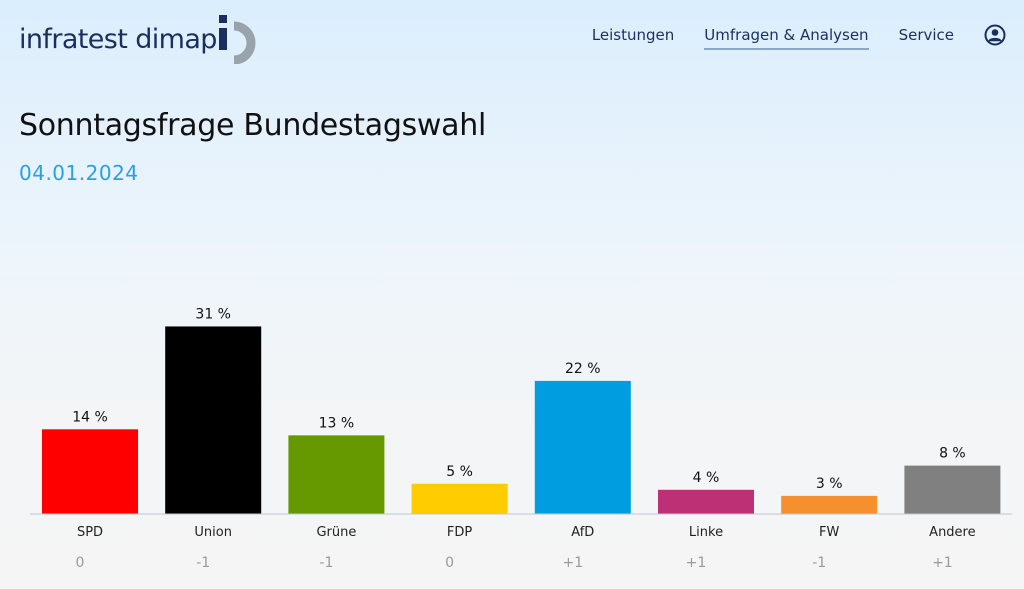 Image resolution: width=1024 pixels, height=589 pixels. What do you see at coordinates (80, 563) in the screenshot?
I see `change-label-spd: 0` at bounding box center [80, 563].